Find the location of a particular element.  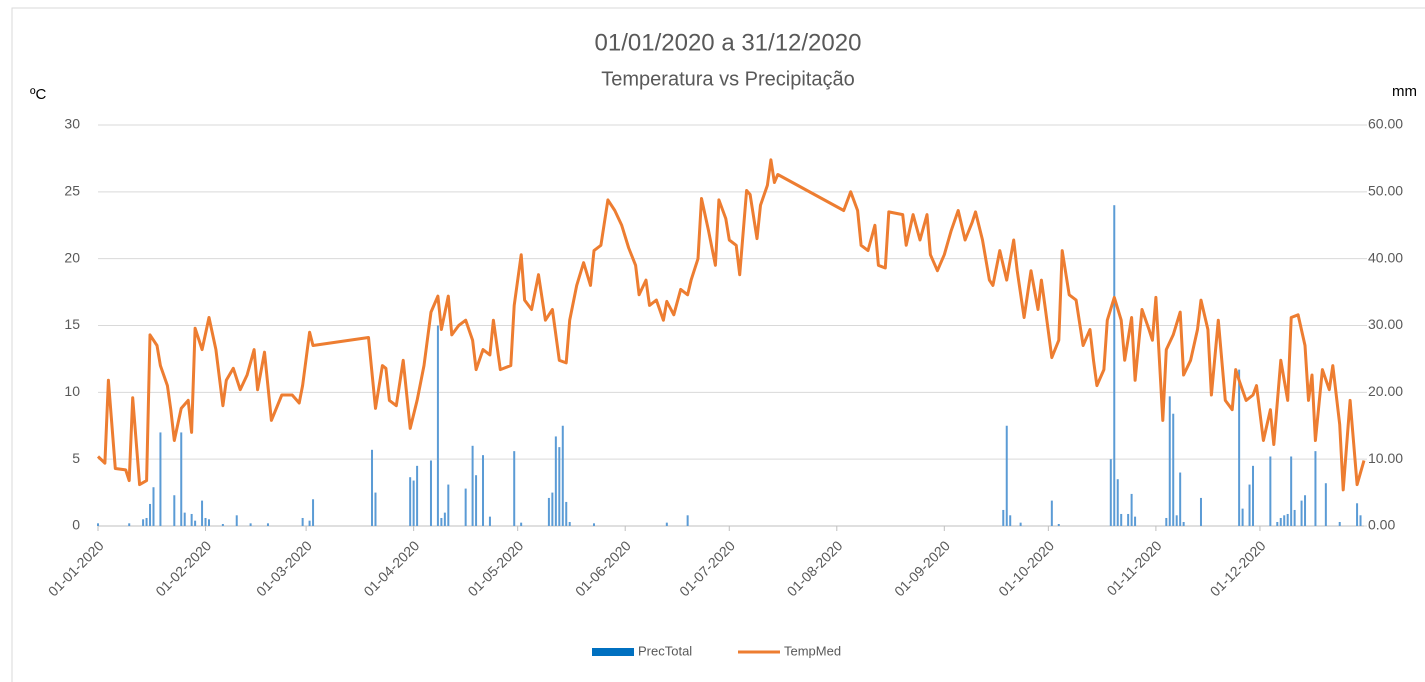

chart-subtitle: Temperatura vs Precipitação is located at coordinates (727, 79).